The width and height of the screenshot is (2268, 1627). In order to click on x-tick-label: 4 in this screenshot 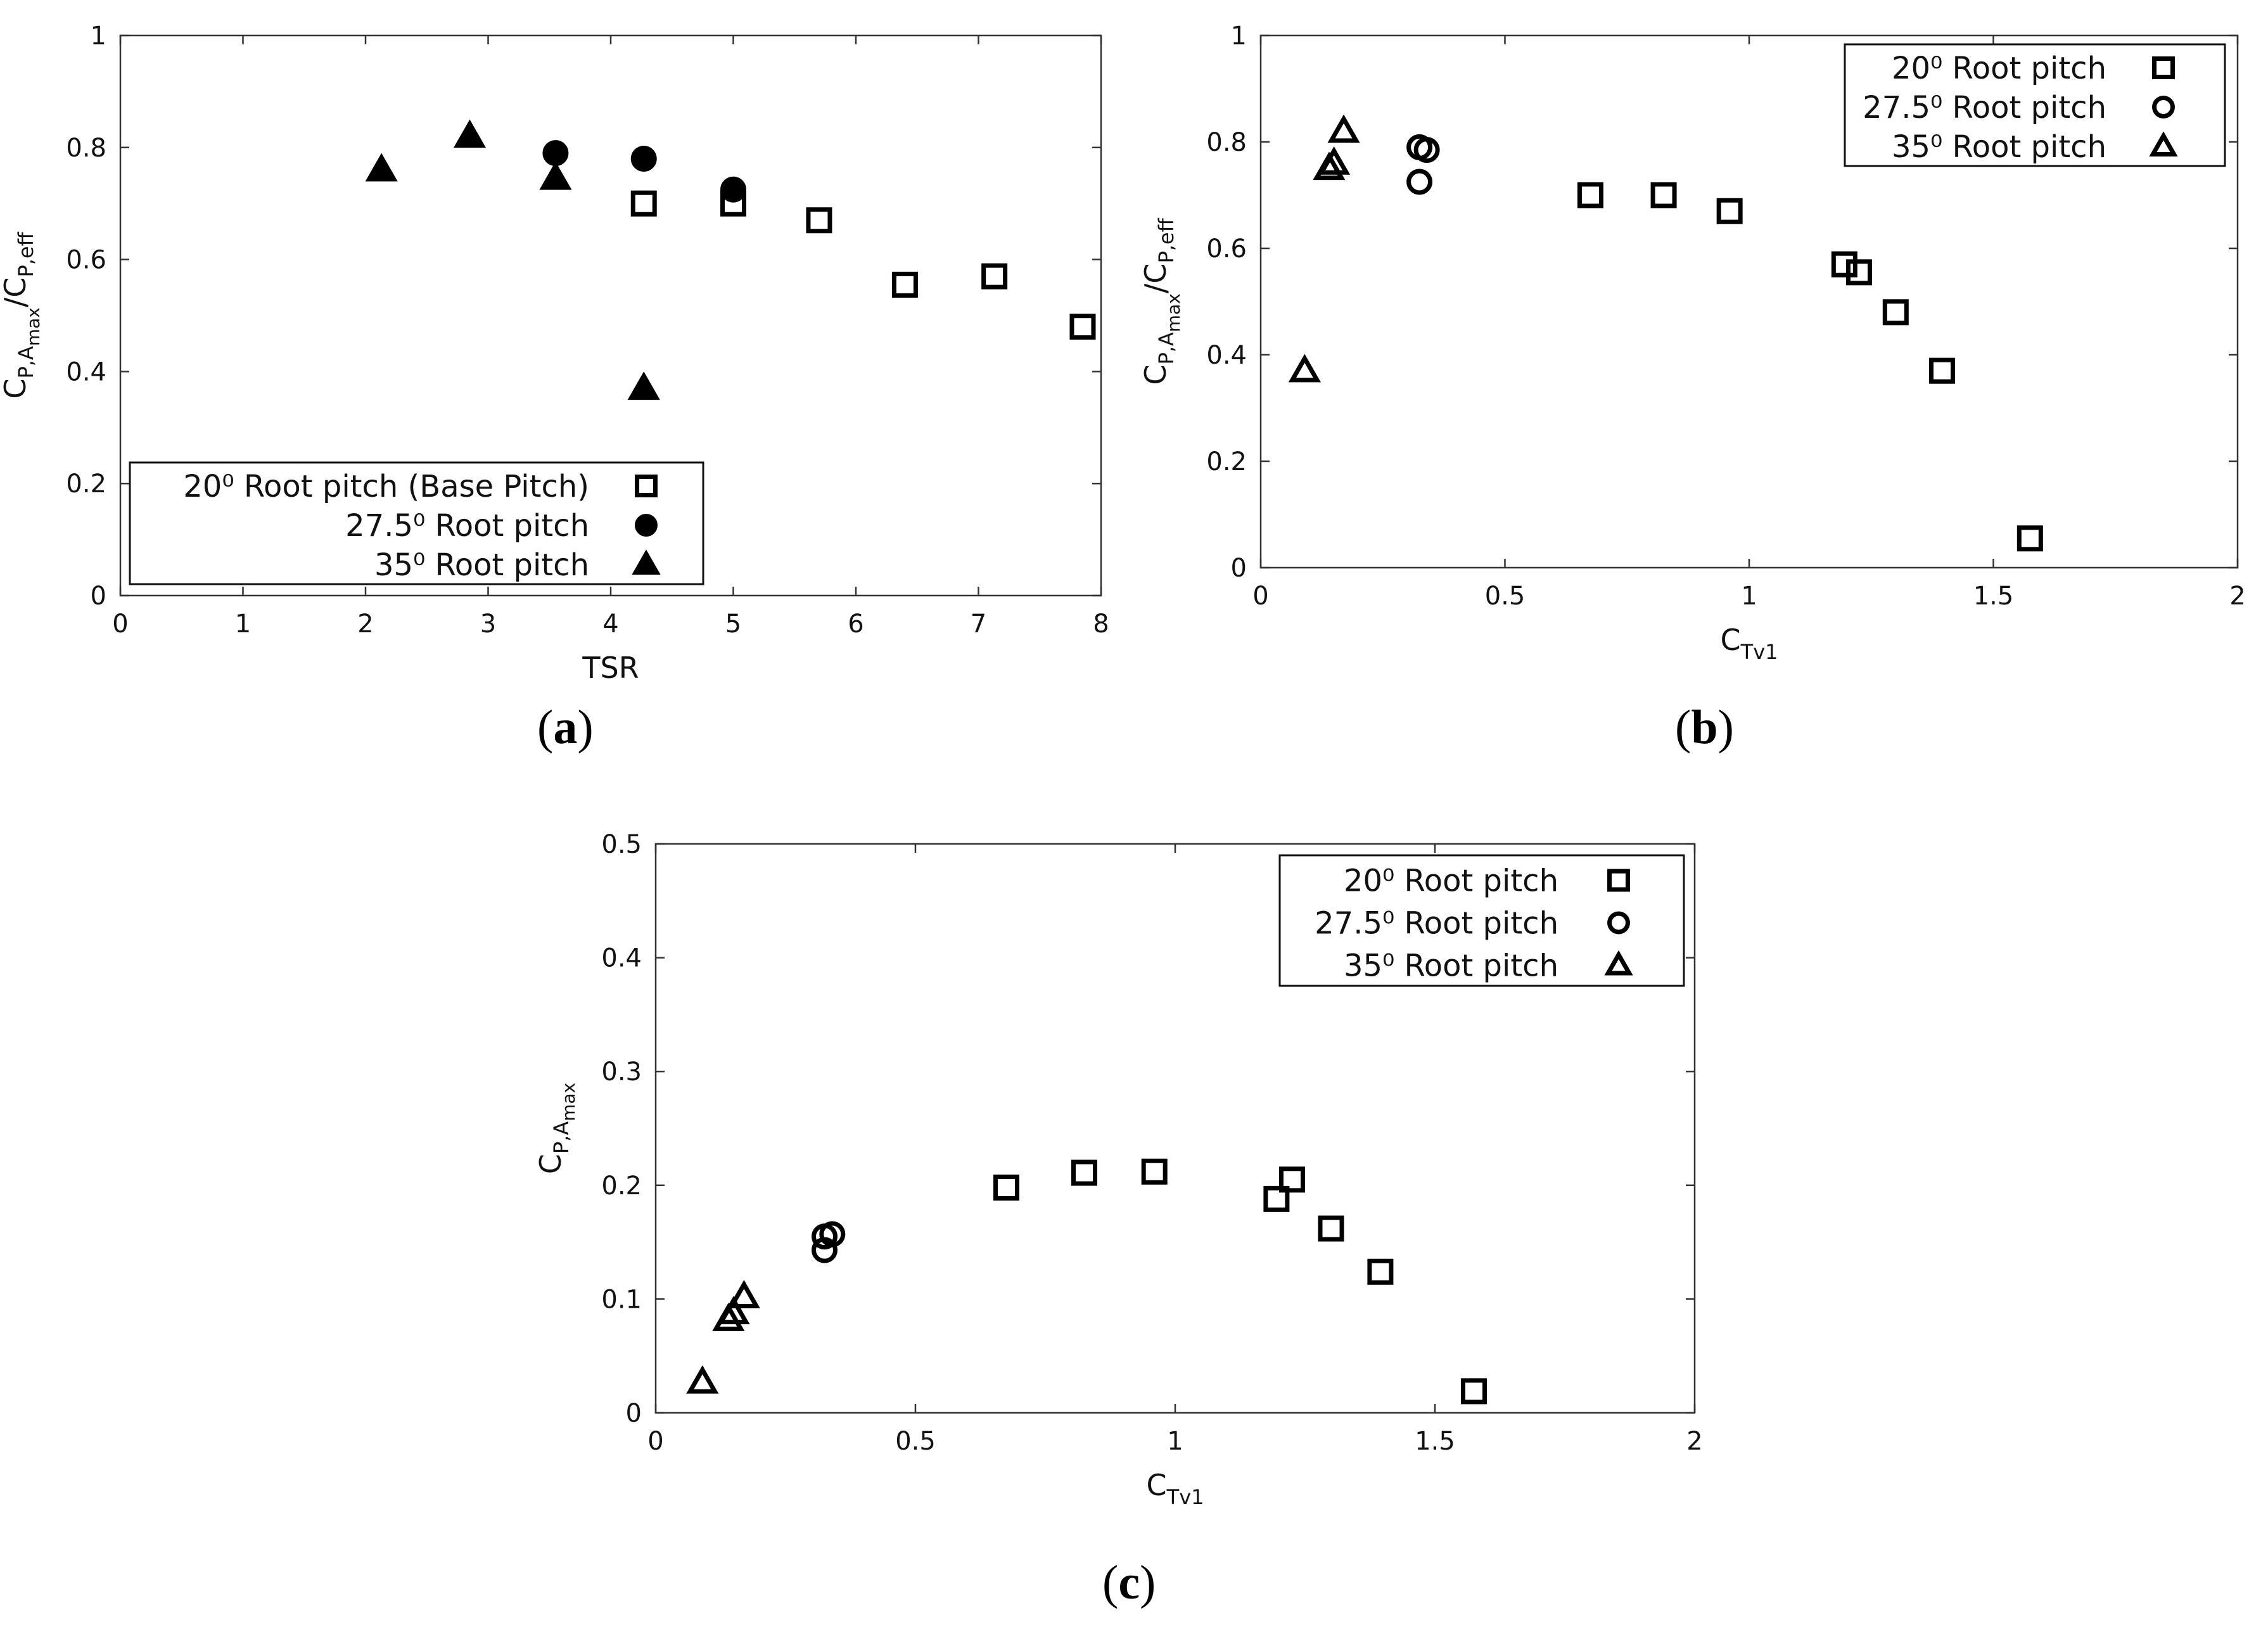, I will do `click(610, 624)`.